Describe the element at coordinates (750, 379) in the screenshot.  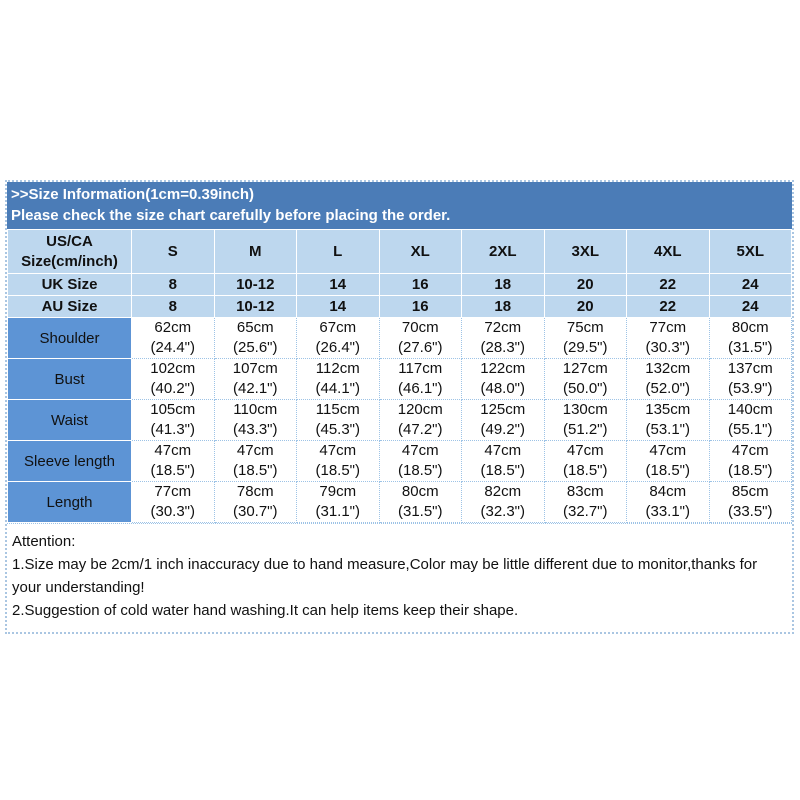
I see `measurement-value: 137cm (53.9")` at that location.